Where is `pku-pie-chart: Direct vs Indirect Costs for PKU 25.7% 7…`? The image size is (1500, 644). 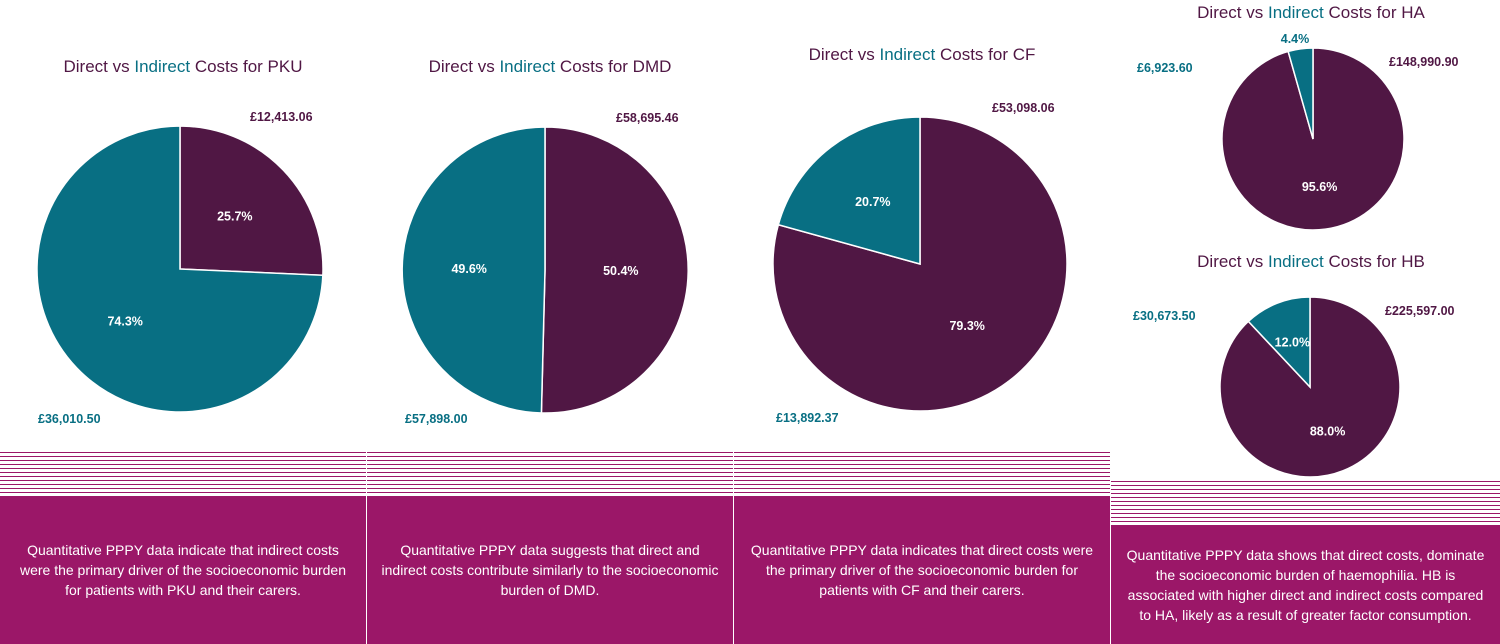
pku-pie-chart: Direct vs Indirect Costs for PKU 25.7% 7… is located at coordinates (180, 241).